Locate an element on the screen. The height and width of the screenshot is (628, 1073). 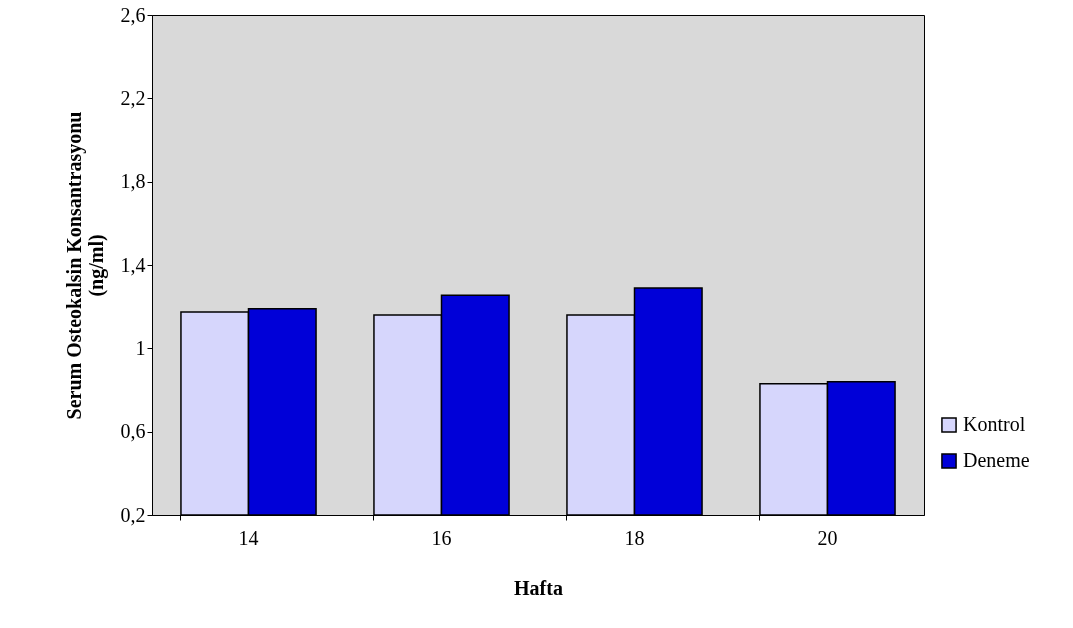
legend-label: Kontrol is located at coordinates (994, 424).